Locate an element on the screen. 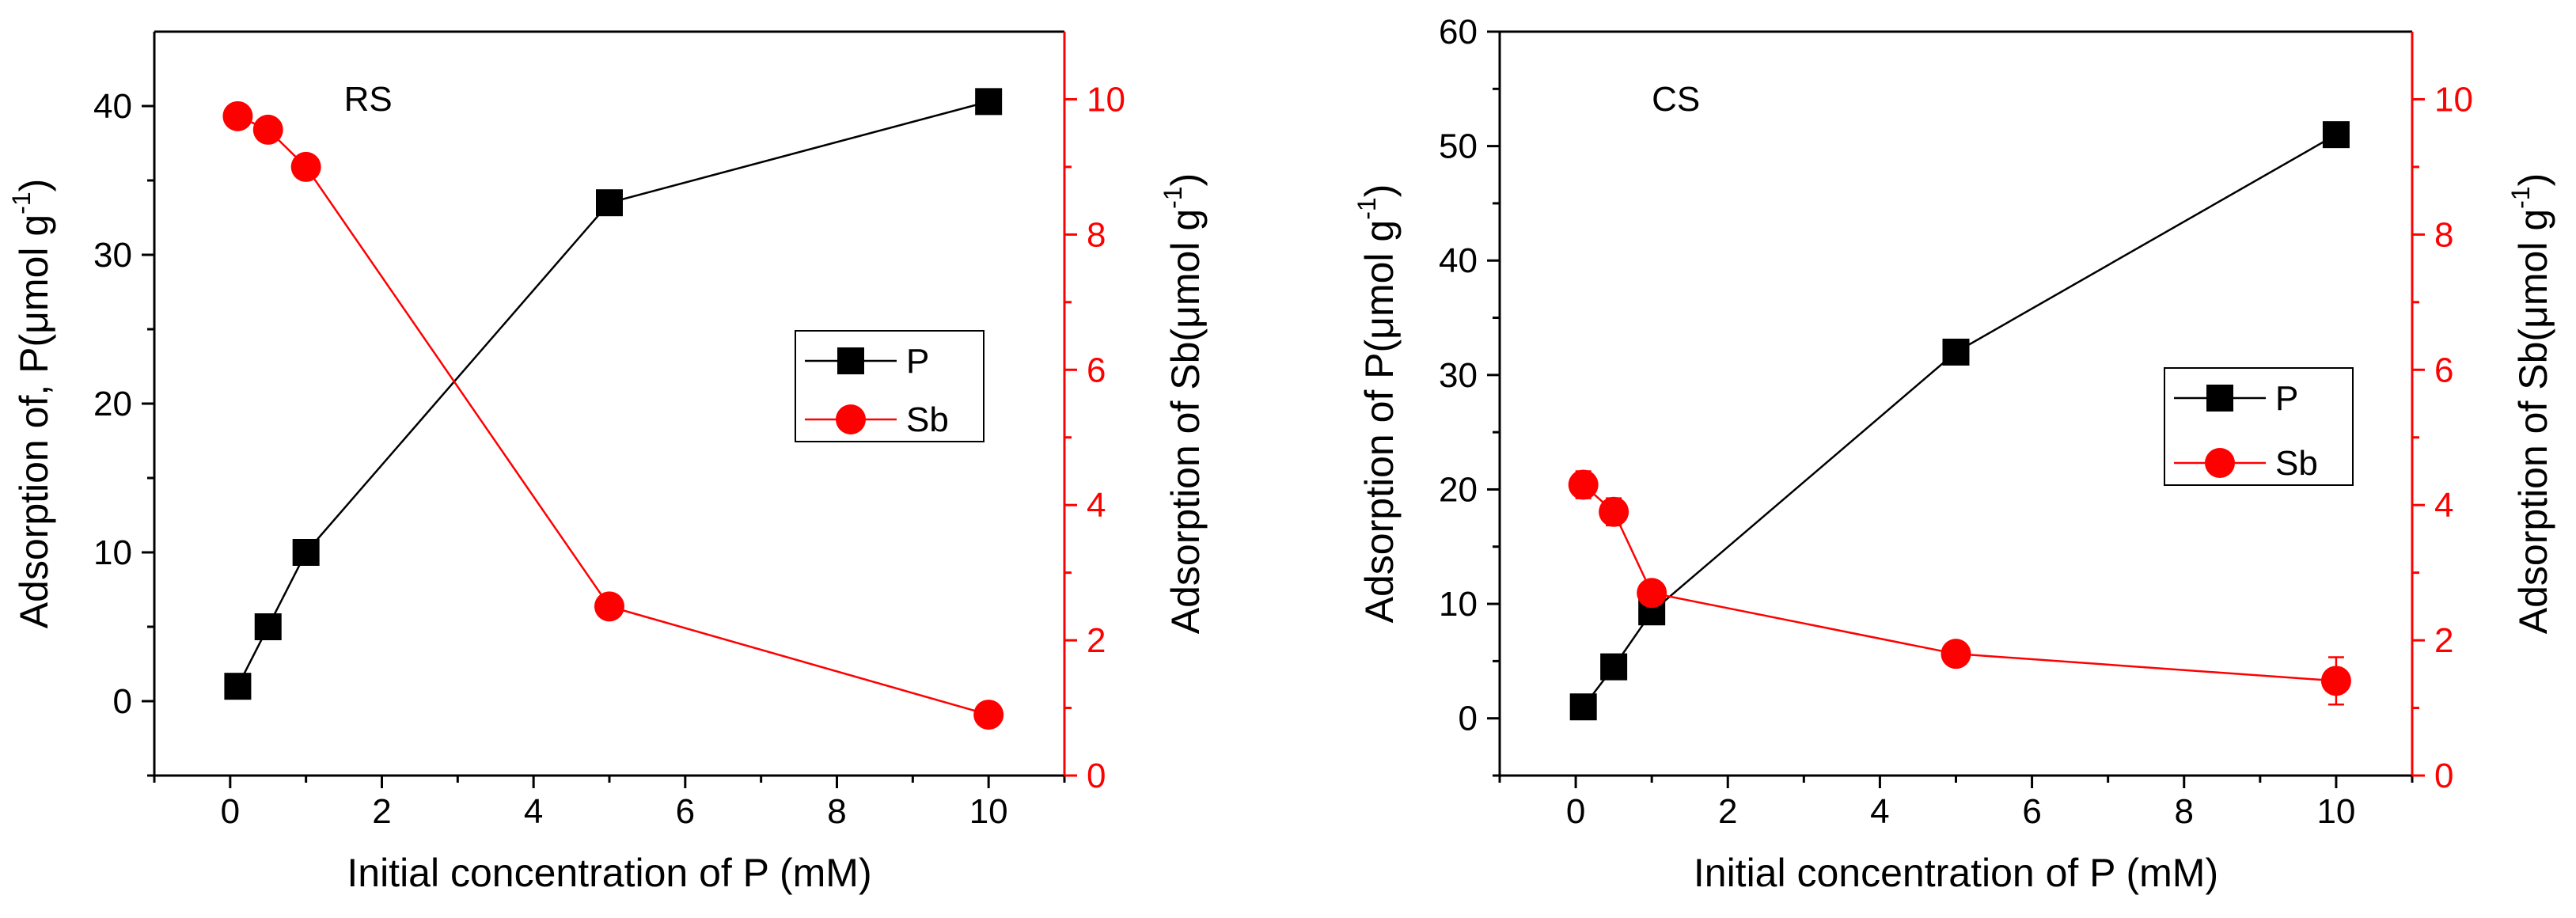  y-left-tick-label: 60 is located at coordinates (1458, 32).